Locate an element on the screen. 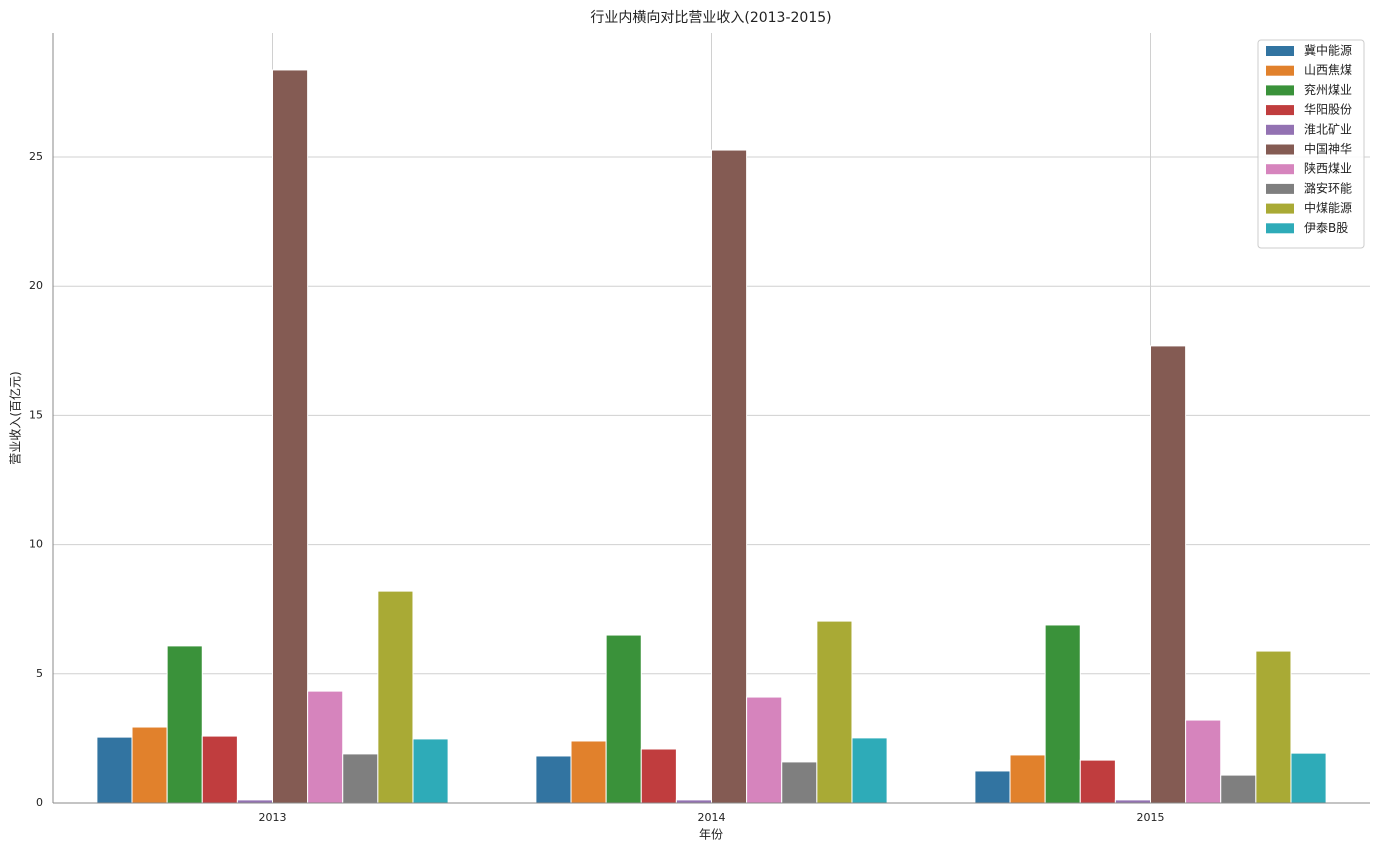 Image resolution: width=1380 pixels, height=853 pixels. legend-label: 伊泰B股 is located at coordinates (1326, 228).